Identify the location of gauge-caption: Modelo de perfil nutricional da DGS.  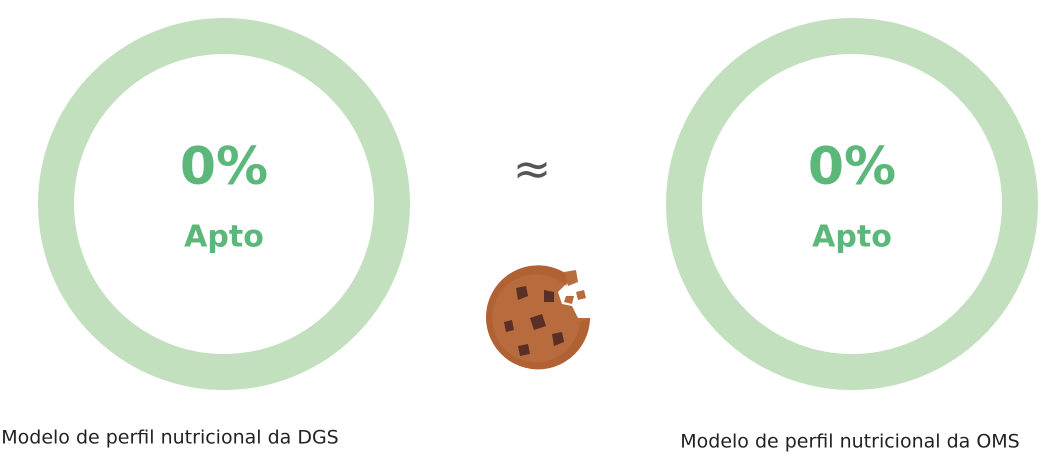
(169, 438).